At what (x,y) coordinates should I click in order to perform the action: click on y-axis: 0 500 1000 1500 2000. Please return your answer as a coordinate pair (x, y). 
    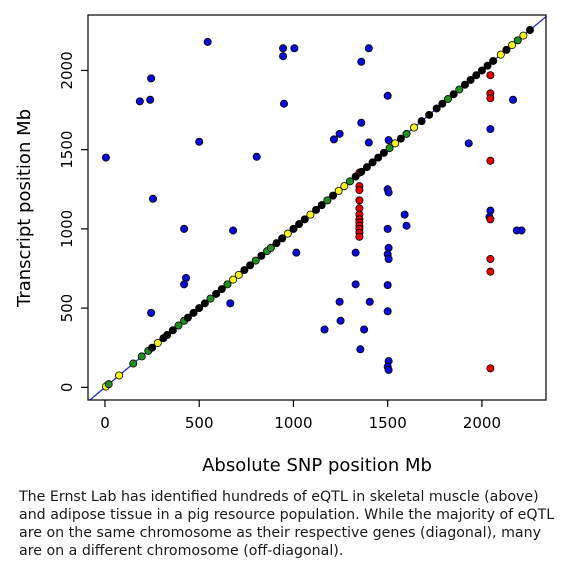
    Looking at the image, I should click on (73, 221).